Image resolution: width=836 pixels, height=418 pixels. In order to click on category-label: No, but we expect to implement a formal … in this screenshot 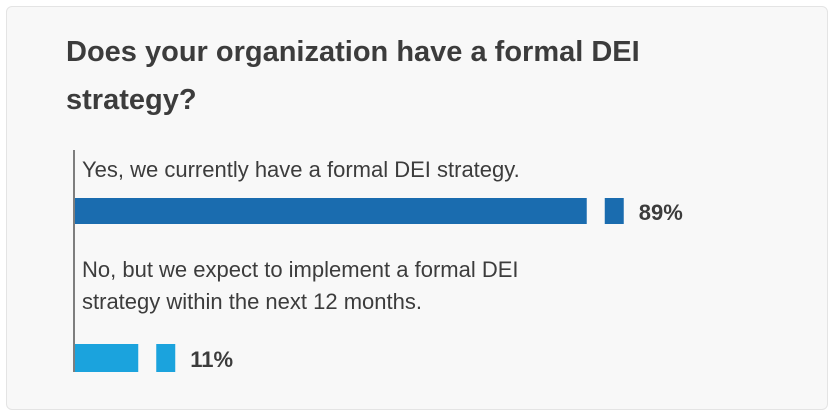, I will do `click(300, 285)`.